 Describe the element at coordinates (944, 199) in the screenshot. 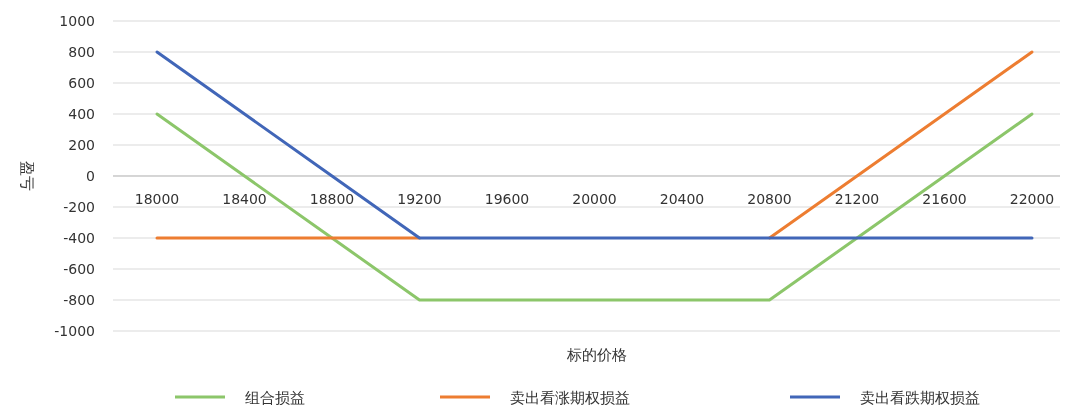

I see `x-tick-label: 21600` at that location.